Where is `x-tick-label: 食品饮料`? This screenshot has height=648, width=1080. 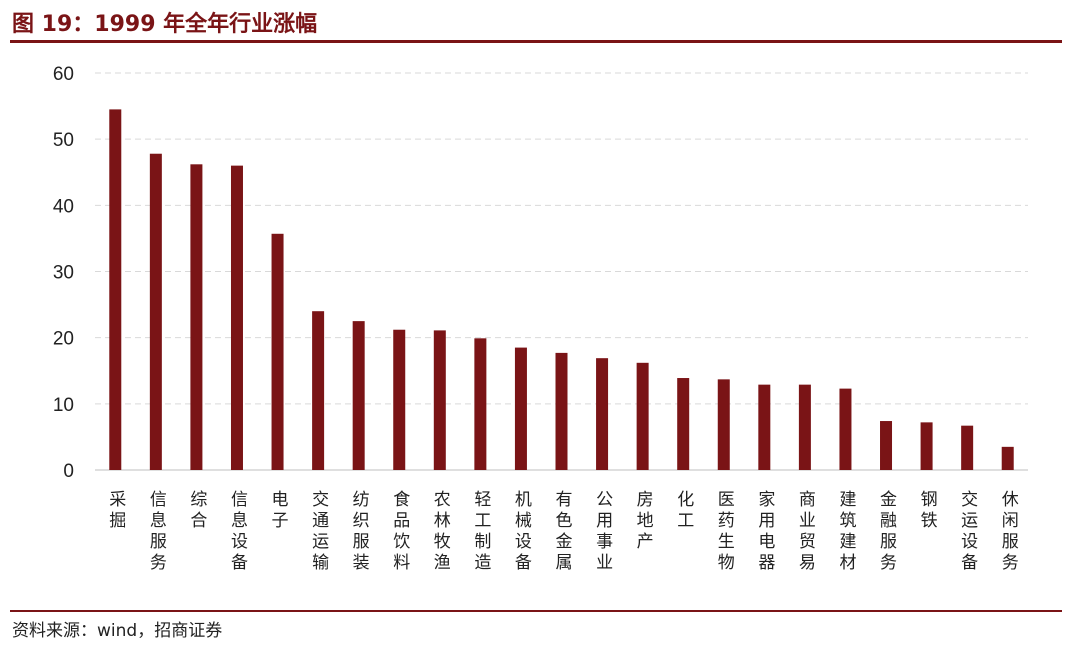 x-tick-label: 食品饮料 is located at coordinates (399, 532).